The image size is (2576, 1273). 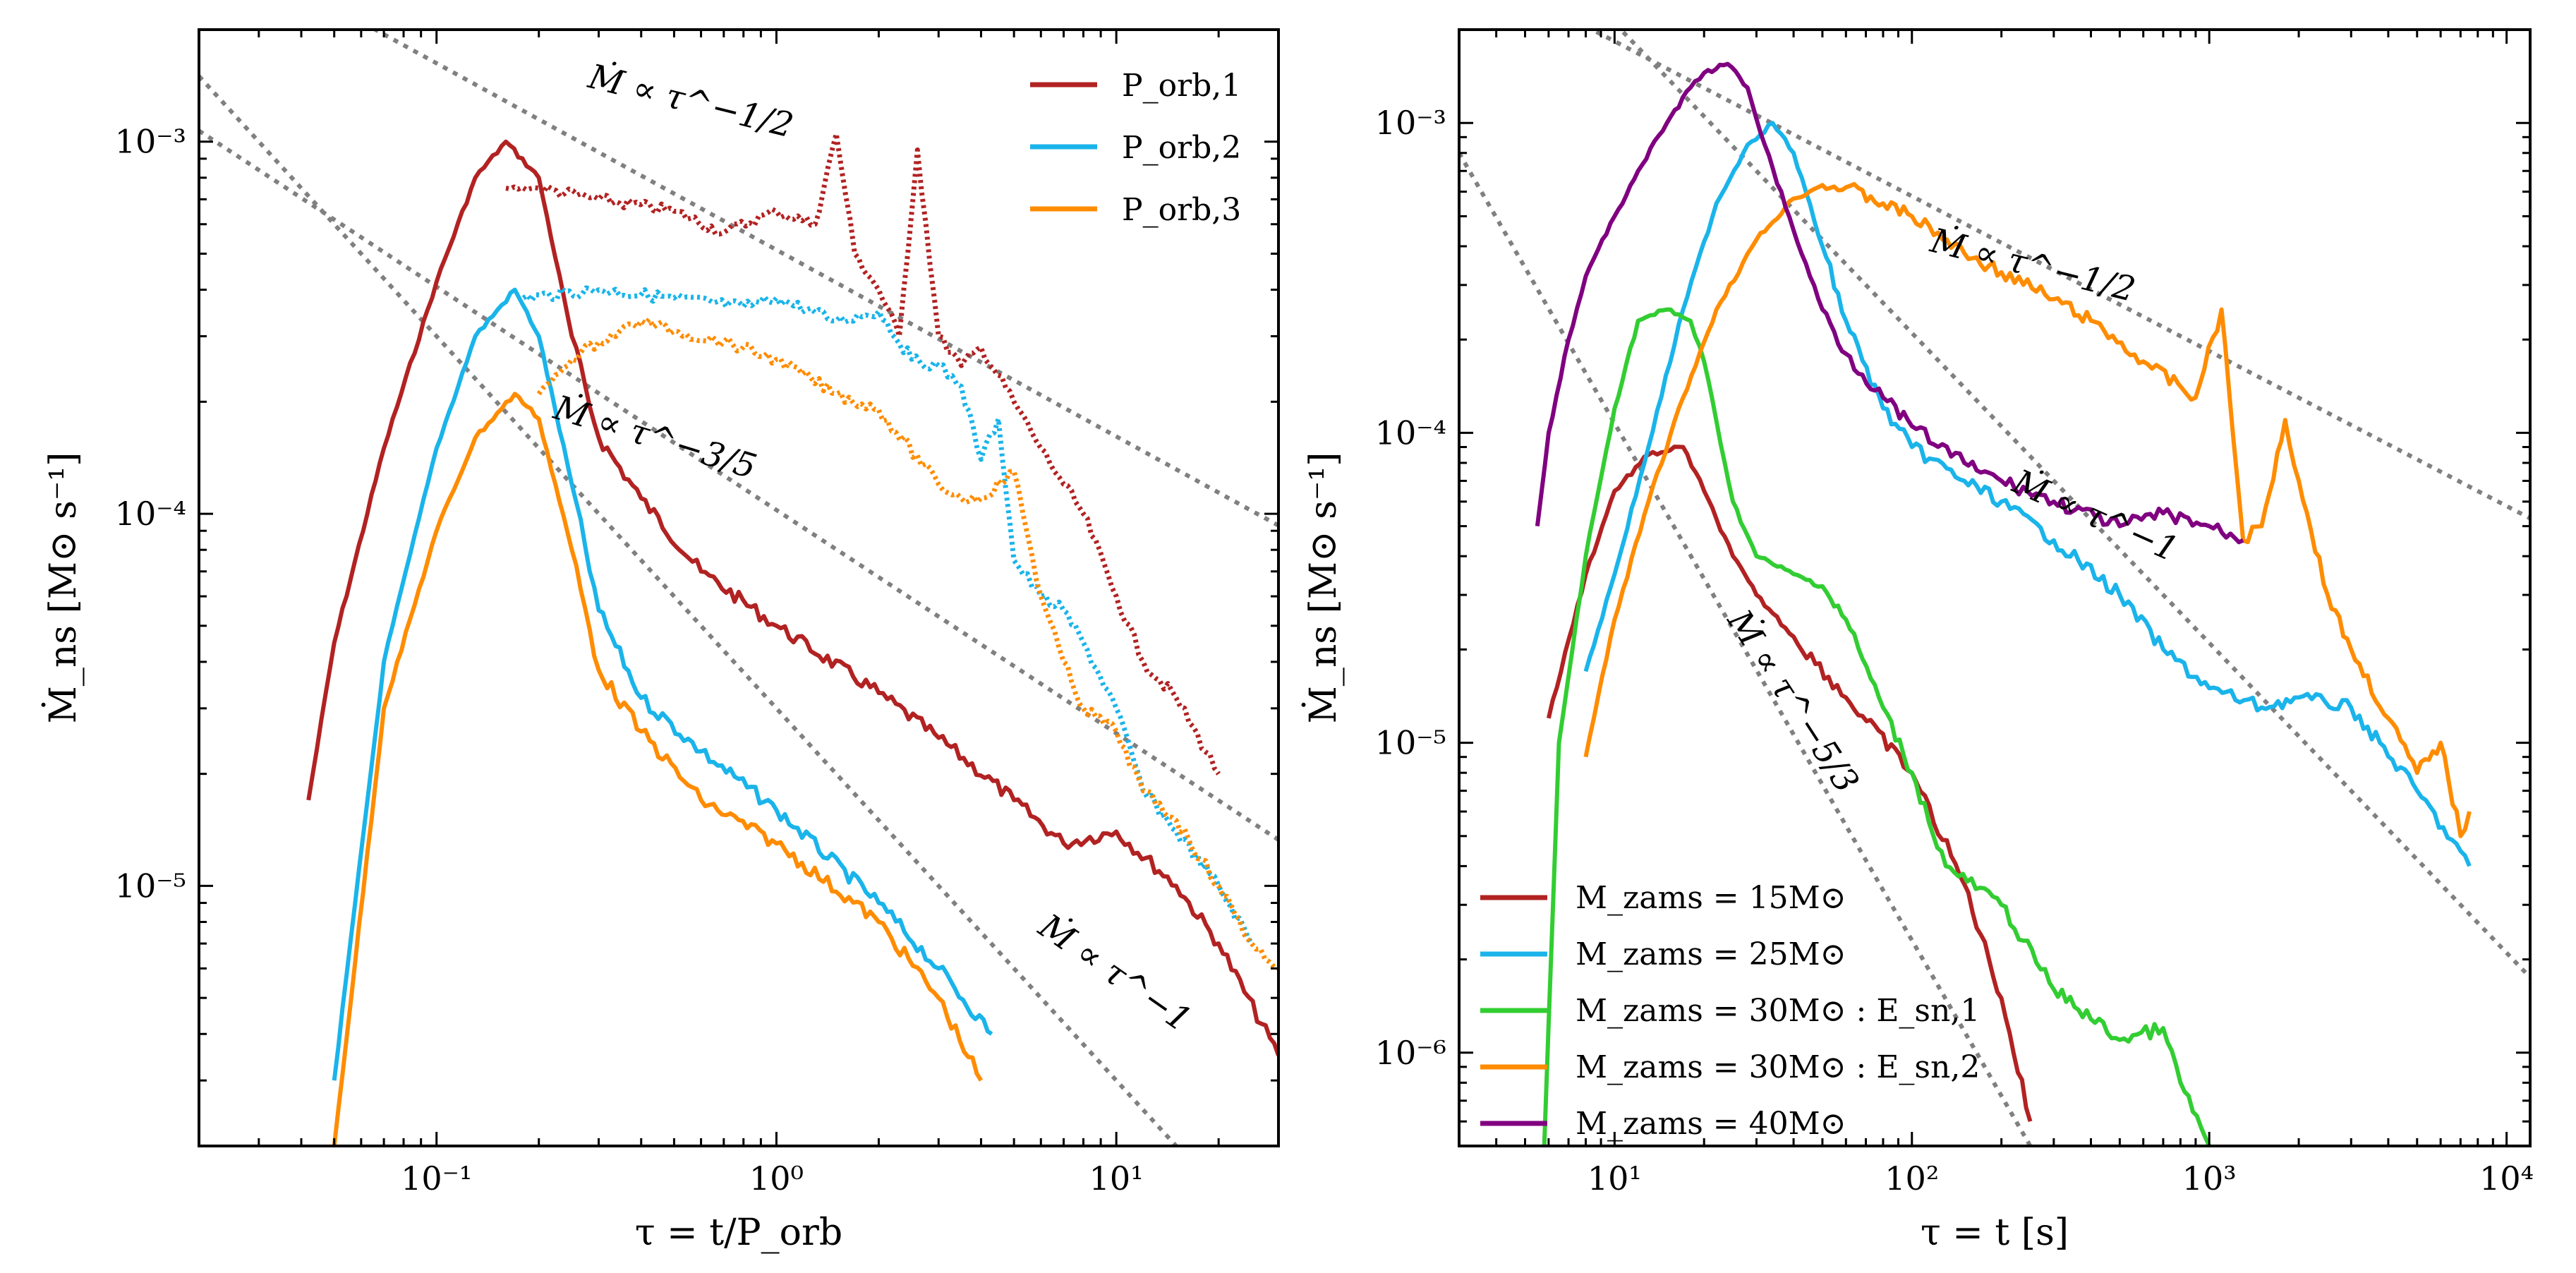 I want to click on legend-label: P_orb,2, so click(x=1181, y=148).